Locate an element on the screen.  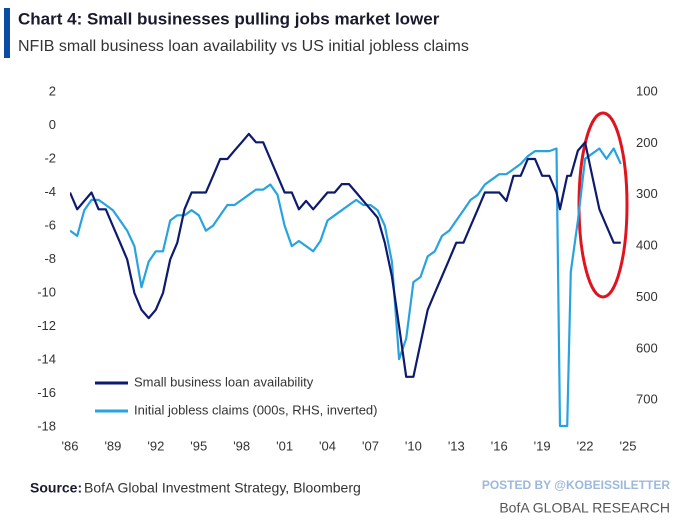
source-label: Source: is located at coordinates (56, 488).